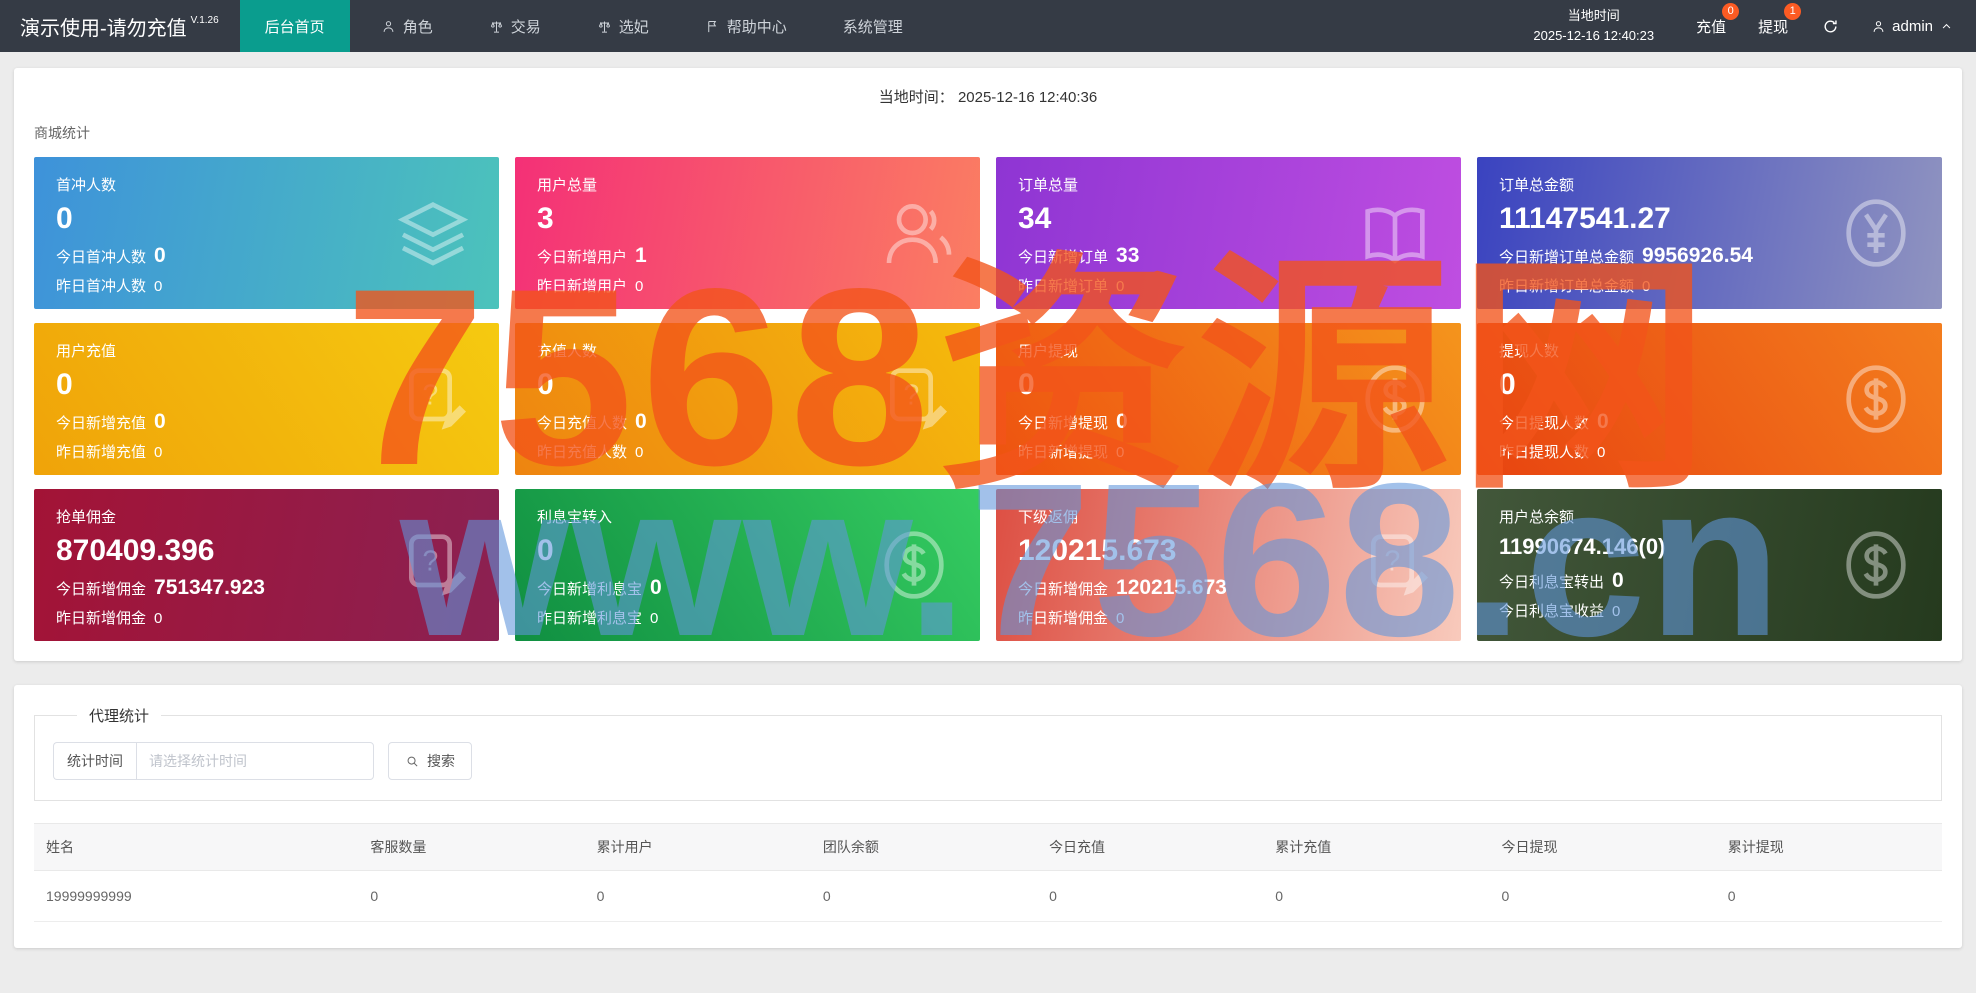 Image resolution: width=1976 pixels, height=993 pixels. Describe the element at coordinates (582, 286) in the screenshot. I see `card-yesterday-label: 昨日新增用户` at that location.